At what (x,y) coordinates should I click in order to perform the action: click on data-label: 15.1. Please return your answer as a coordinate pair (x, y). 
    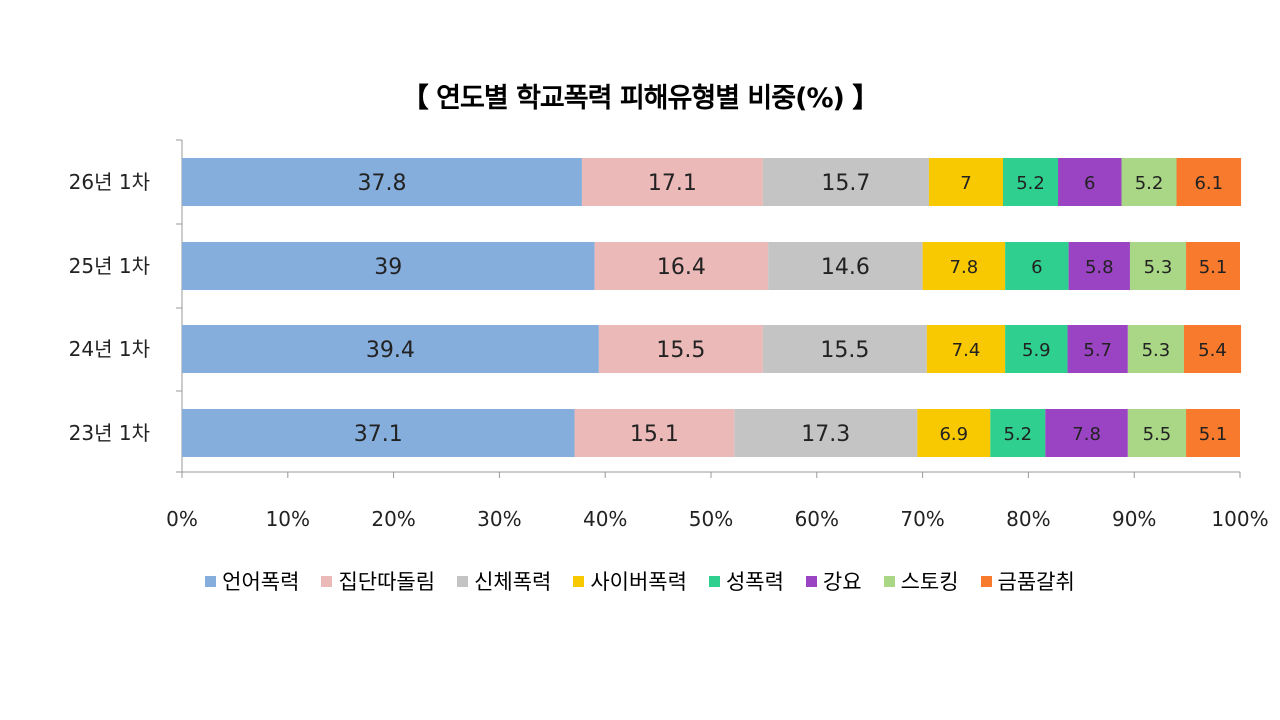
    Looking at the image, I should click on (654, 434).